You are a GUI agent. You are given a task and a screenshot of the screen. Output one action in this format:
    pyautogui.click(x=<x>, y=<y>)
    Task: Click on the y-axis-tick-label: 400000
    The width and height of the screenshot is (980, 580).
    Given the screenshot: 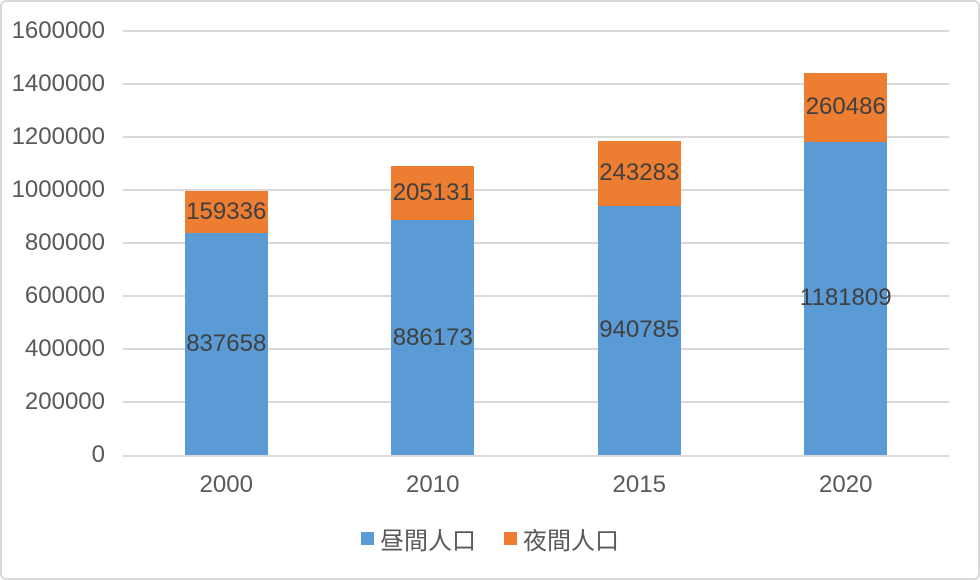 What is the action you would take?
    pyautogui.click(x=64, y=348)
    